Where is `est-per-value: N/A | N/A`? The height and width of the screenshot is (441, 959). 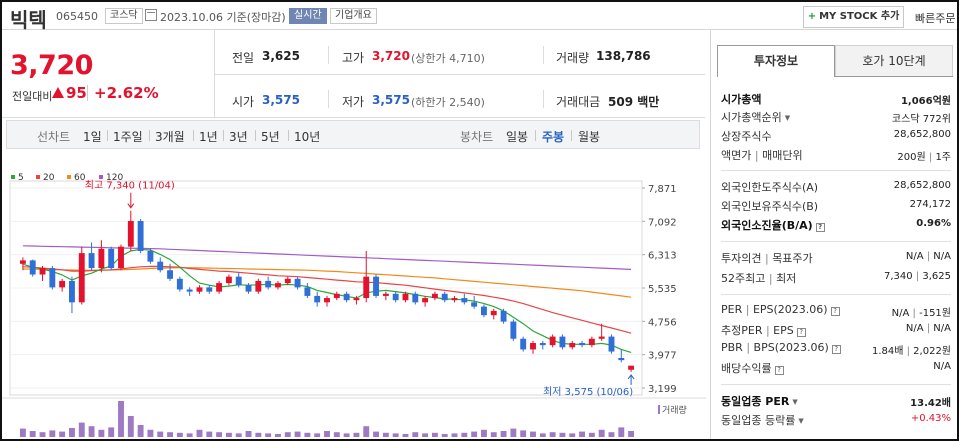 est-per-value: N/A | N/A is located at coordinates (928, 328).